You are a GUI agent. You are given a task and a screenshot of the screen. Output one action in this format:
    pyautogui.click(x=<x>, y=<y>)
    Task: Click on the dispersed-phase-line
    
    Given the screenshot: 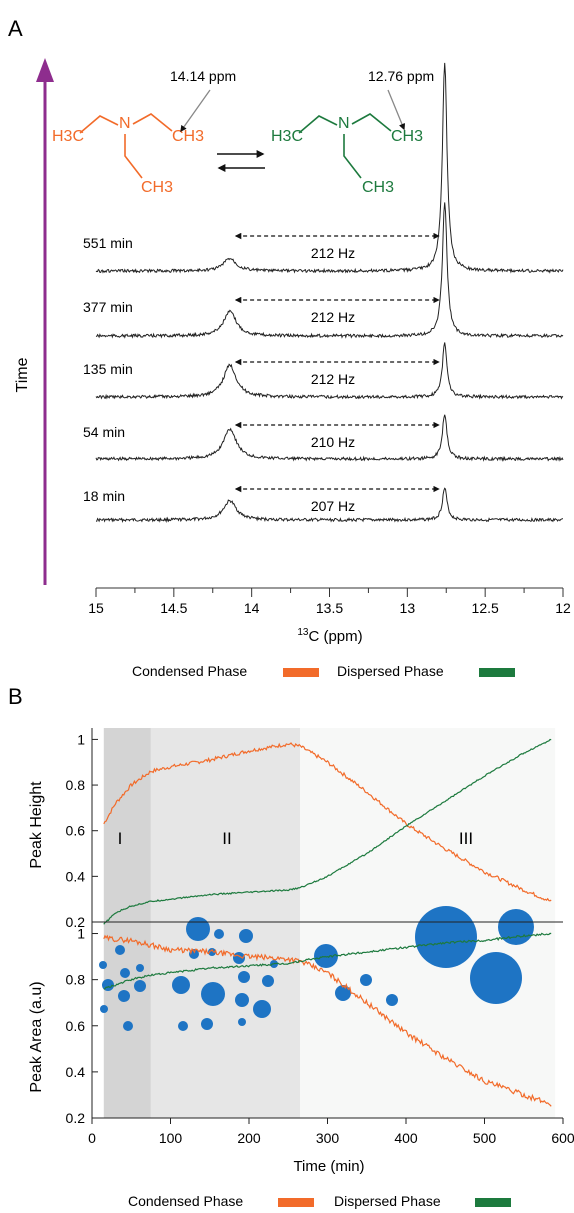 What is the action you would take?
    pyautogui.click(x=327, y=831)
    